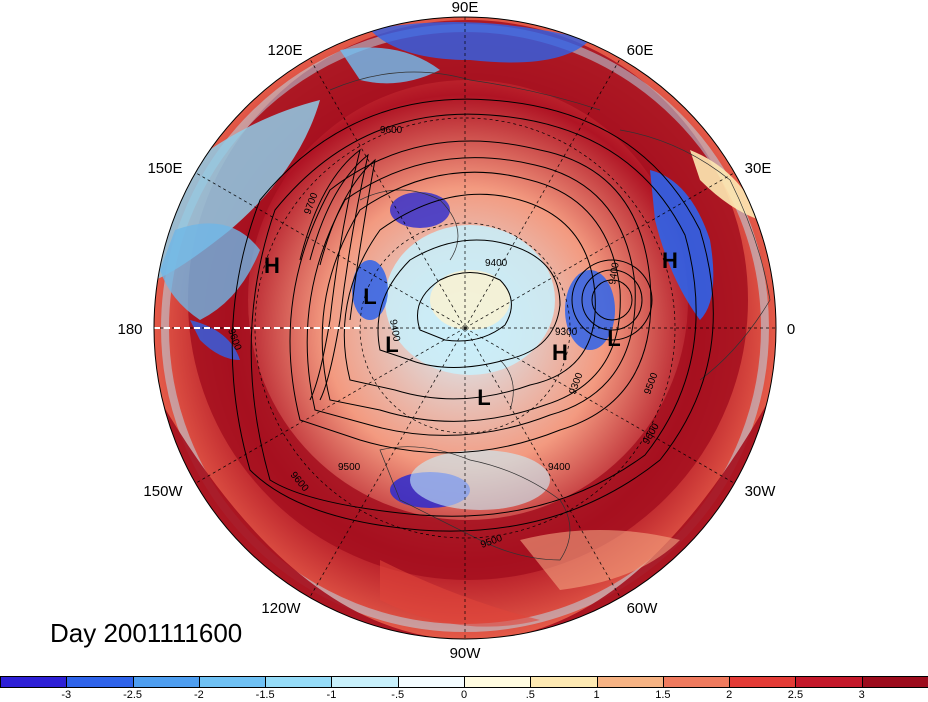 This screenshot has height=702, width=928. What do you see at coordinates (464, 695) in the screenshot?
I see `colorbar-tick-label: 0` at bounding box center [464, 695].